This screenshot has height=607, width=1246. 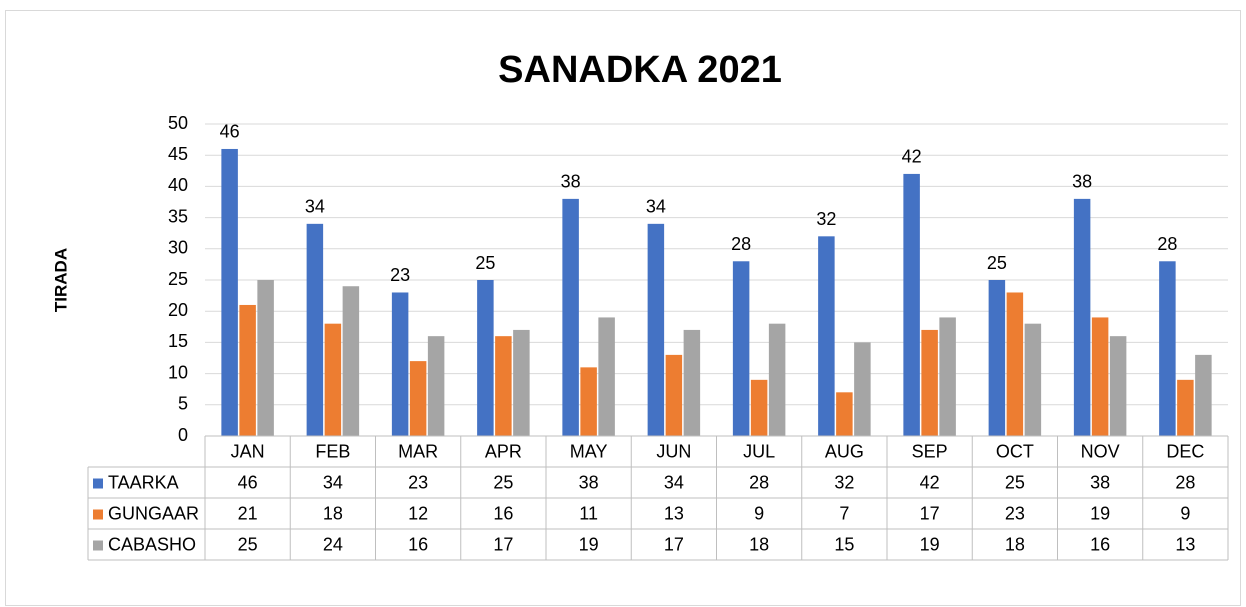 I want to click on table-cell: 7, so click(x=844, y=513).